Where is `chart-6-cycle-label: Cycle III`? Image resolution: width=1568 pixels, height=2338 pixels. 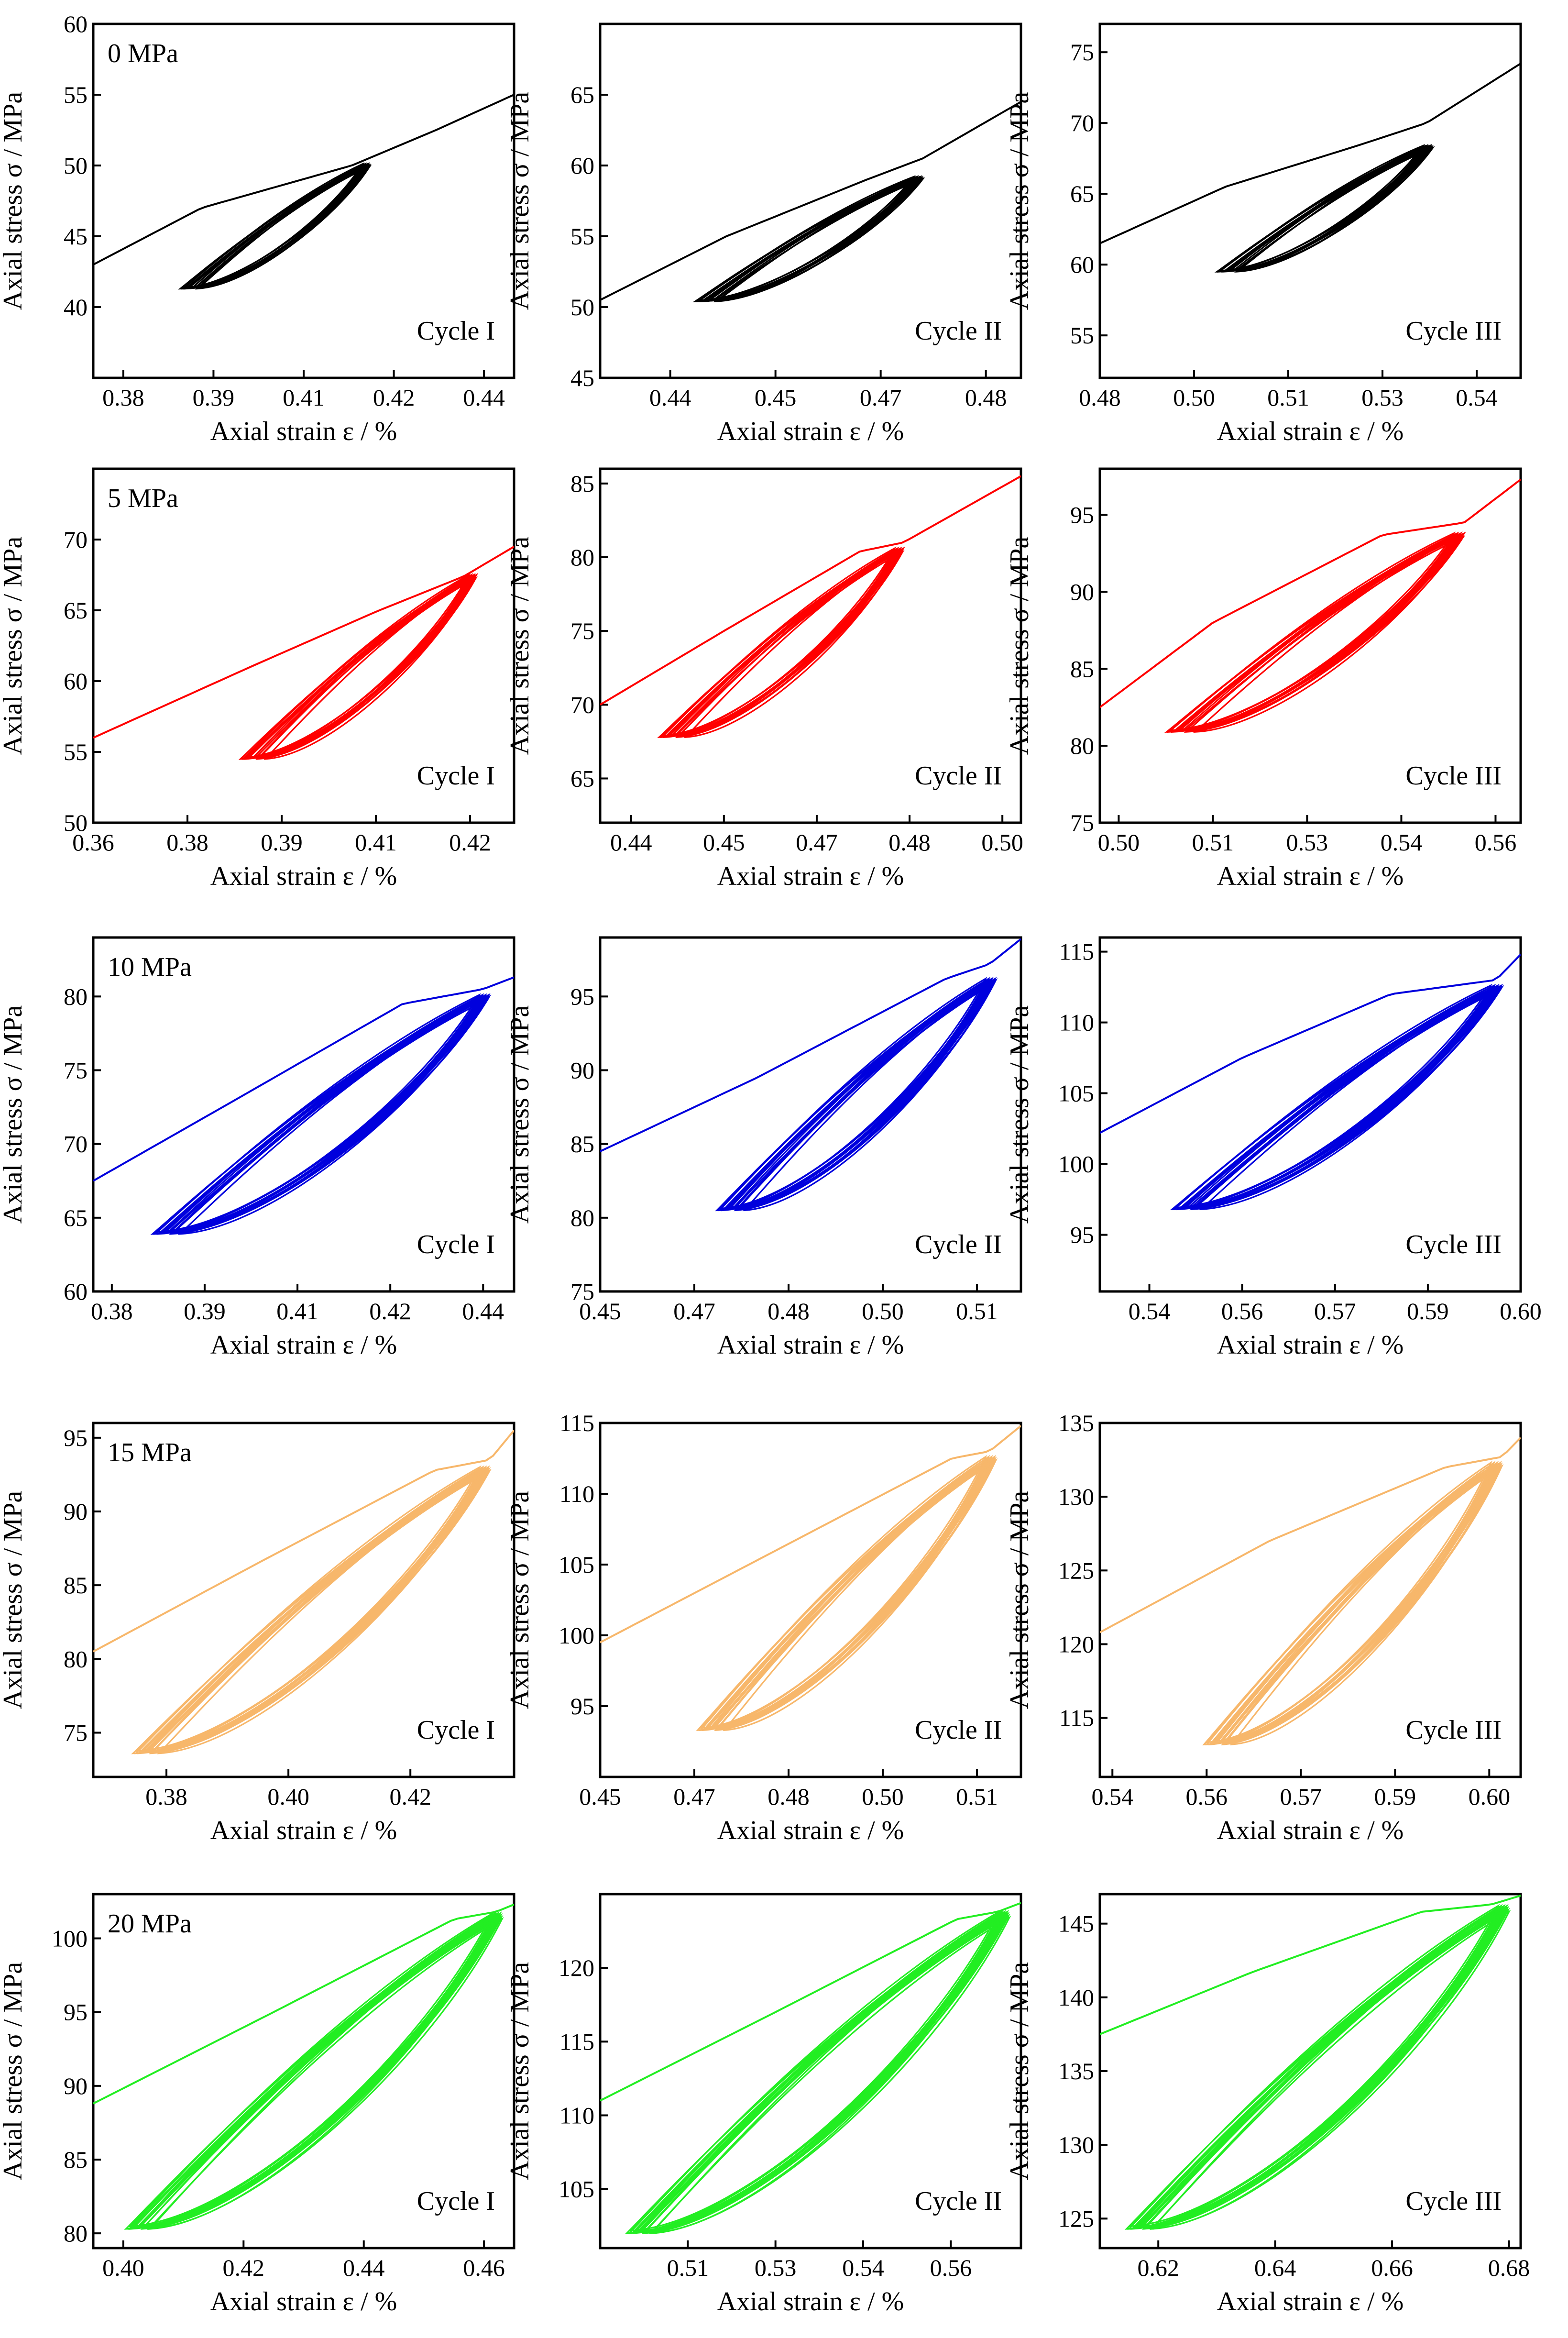 chart-6-cycle-label: Cycle III is located at coordinates (1453, 776).